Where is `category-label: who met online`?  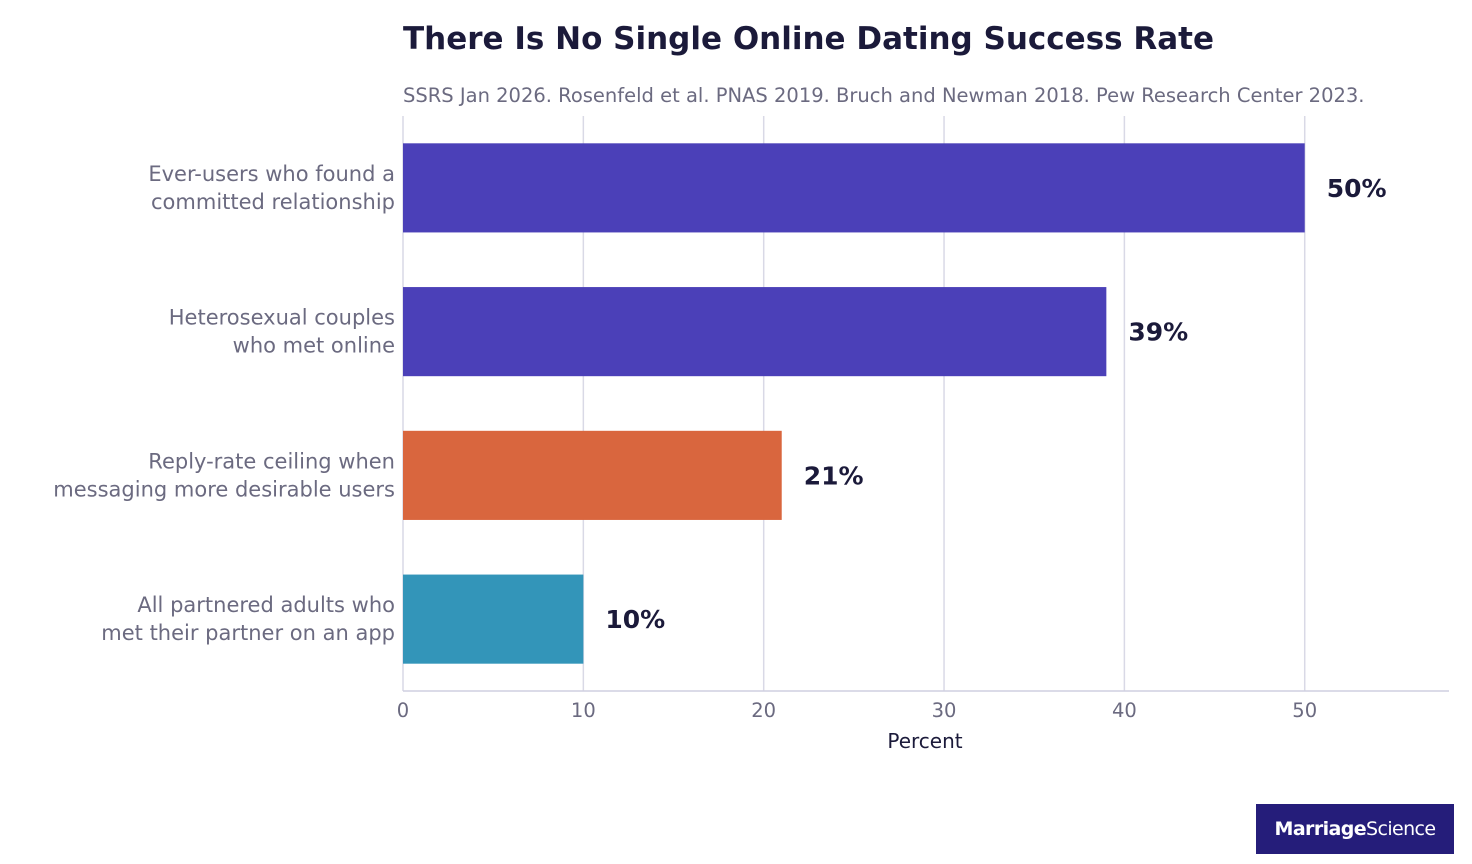
category-label: who met online is located at coordinates (314, 346).